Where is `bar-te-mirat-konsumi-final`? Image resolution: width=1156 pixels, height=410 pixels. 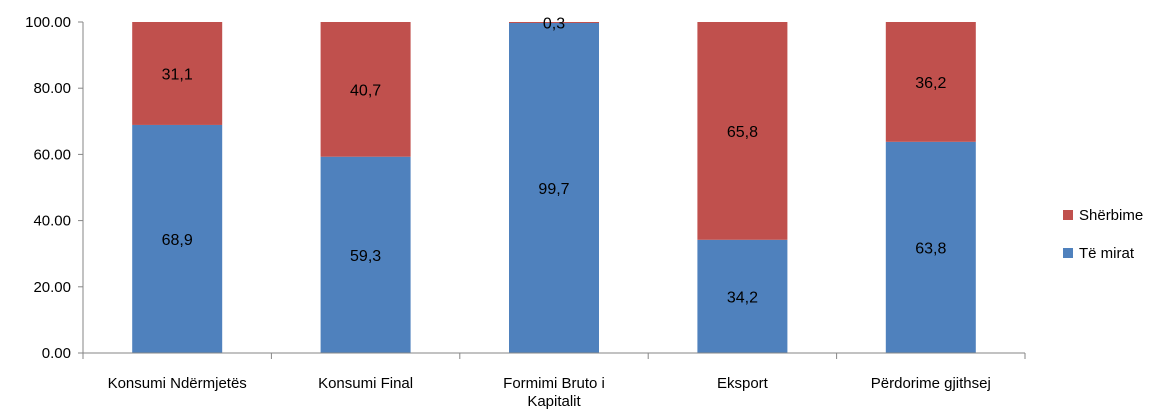 bar-te-mirat-konsumi-final is located at coordinates (365, 254).